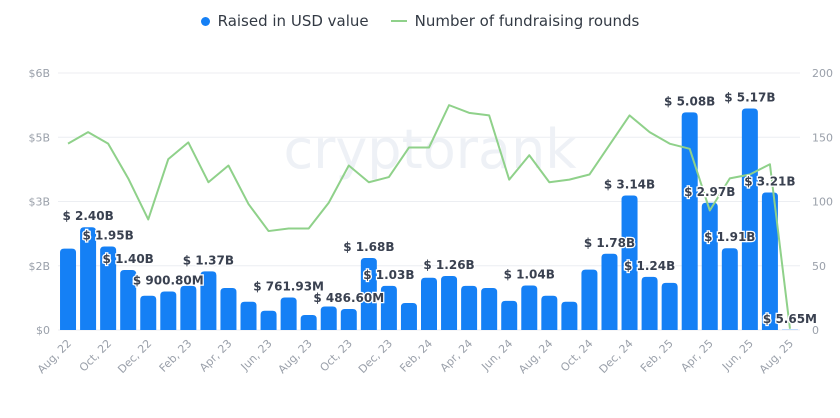 This screenshot has width=840, height=418. What do you see at coordinates (256, 355) in the screenshot?
I see `x-tick-label: Jun, 23` at bounding box center [256, 355].